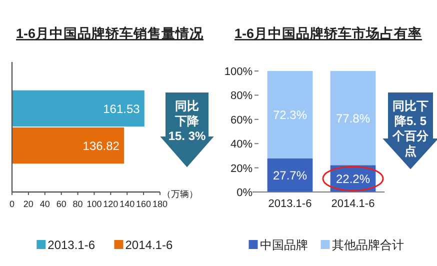 This screenshot has height=266, width=437. What do you see at coordinates (110, 33) in the screenshot?
I see `chart-title: 1-6月中国品牌轿车销售量情况` at bounding box center [110, 33].